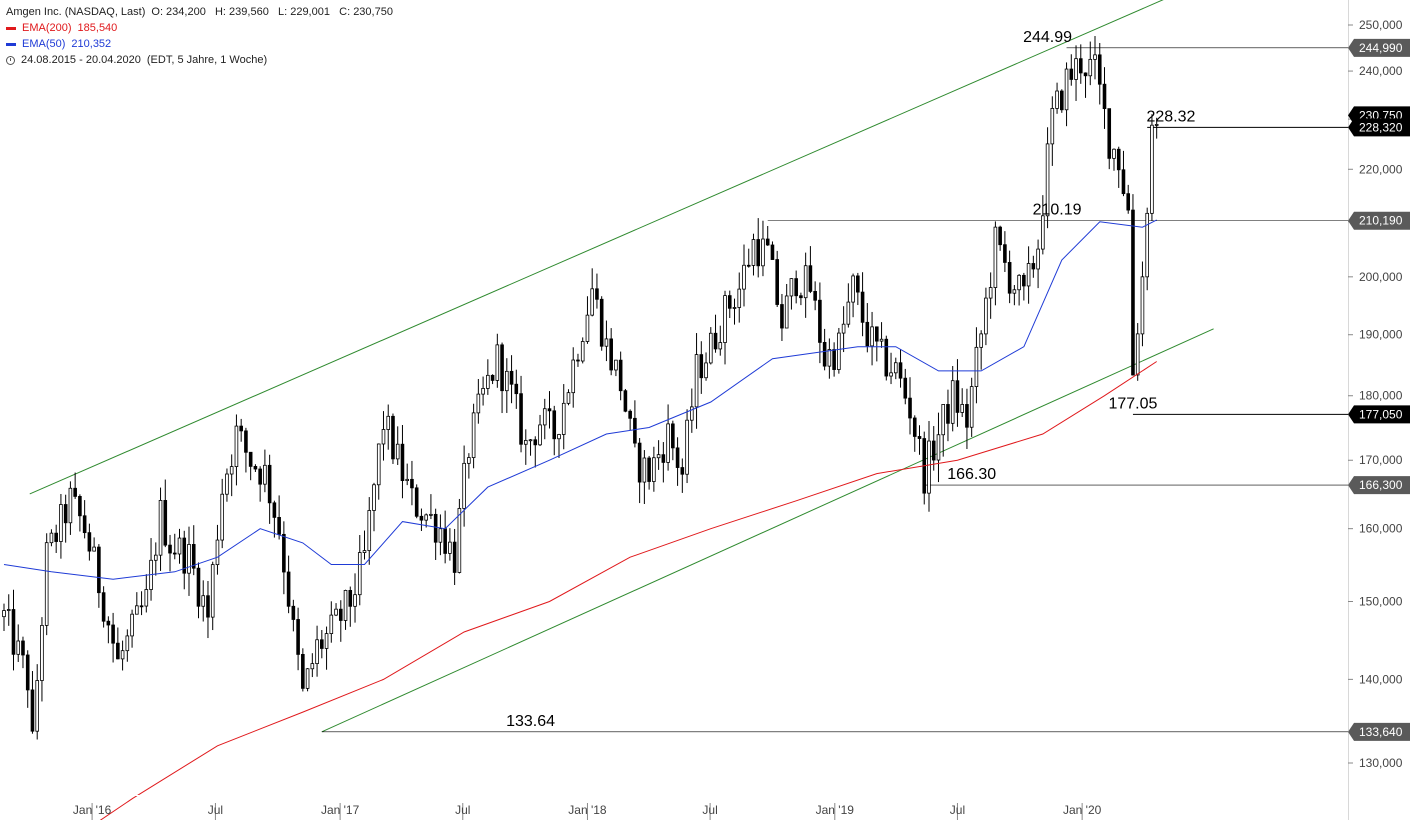  What do you see at coordinates (835, 810) in the screenshot?
I see `x-tick-label: Jan '19` at bounding box center [835, 810].